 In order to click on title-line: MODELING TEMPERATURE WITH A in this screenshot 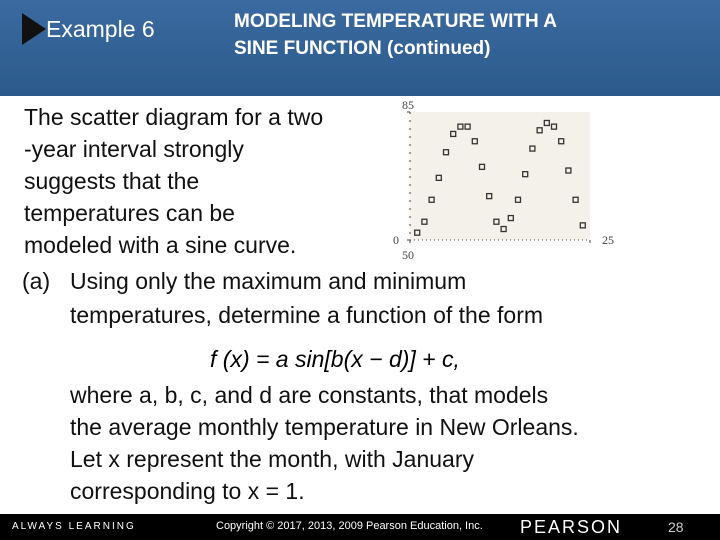, I will do `click(395, 21)`.